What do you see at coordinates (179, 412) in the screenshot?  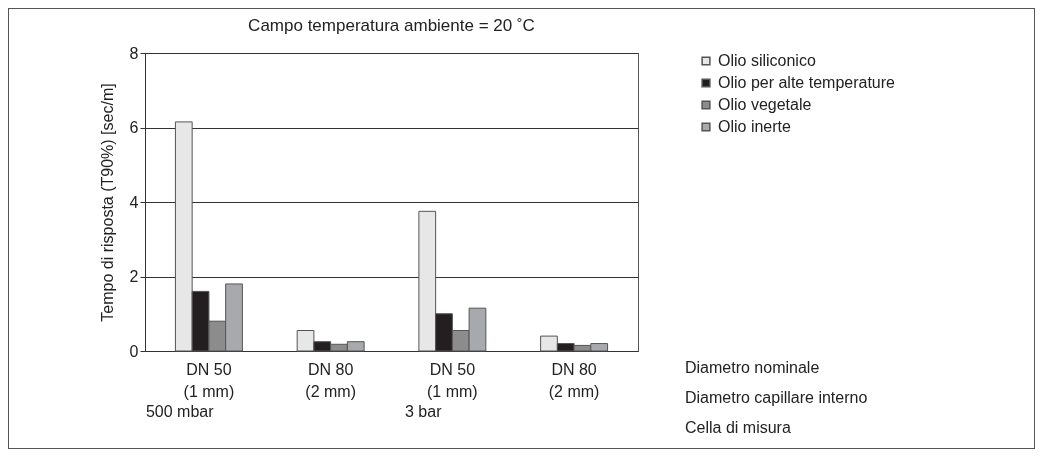 I see `text: 500 mbar` at bounding box center [179, 412].